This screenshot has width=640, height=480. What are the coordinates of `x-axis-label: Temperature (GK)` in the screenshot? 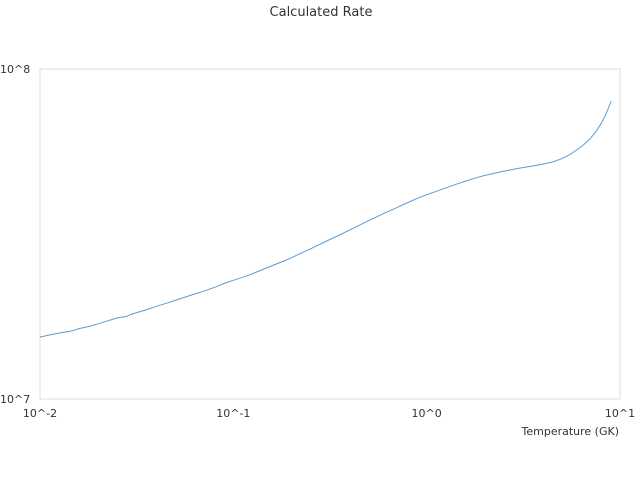 It's located at (570, 431).